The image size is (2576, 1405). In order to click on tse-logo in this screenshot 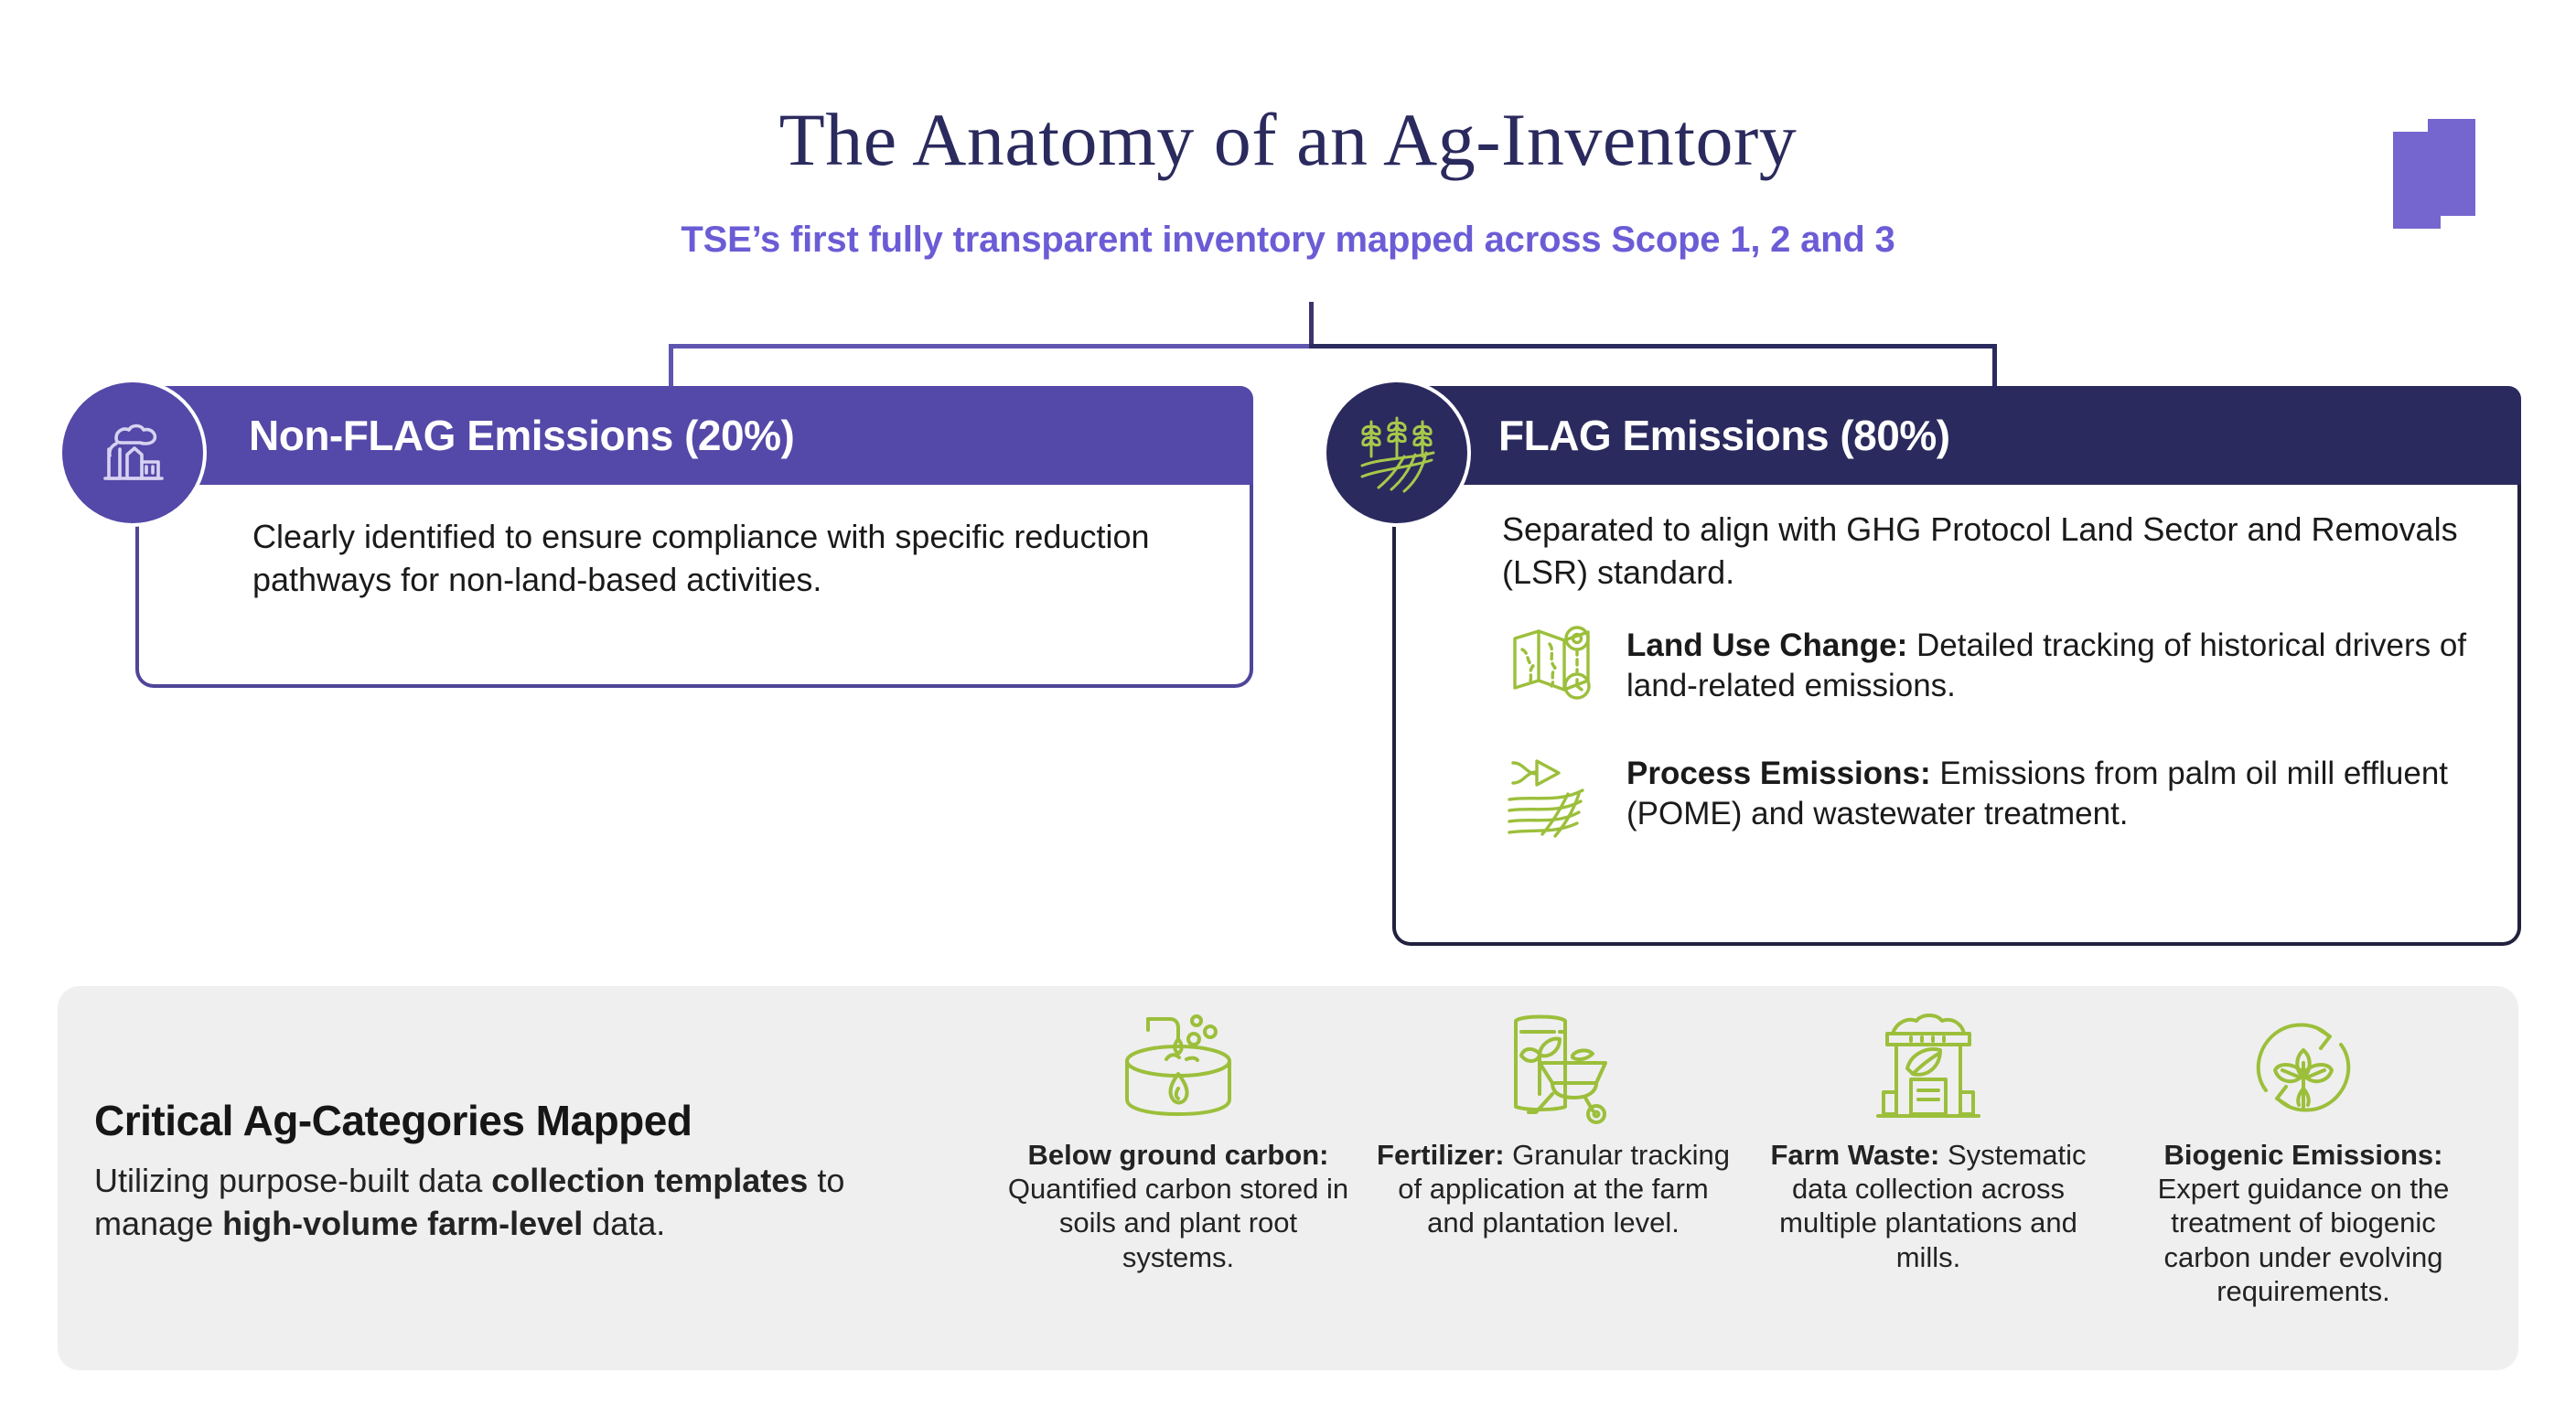, I will do `click(2443, 174)`.